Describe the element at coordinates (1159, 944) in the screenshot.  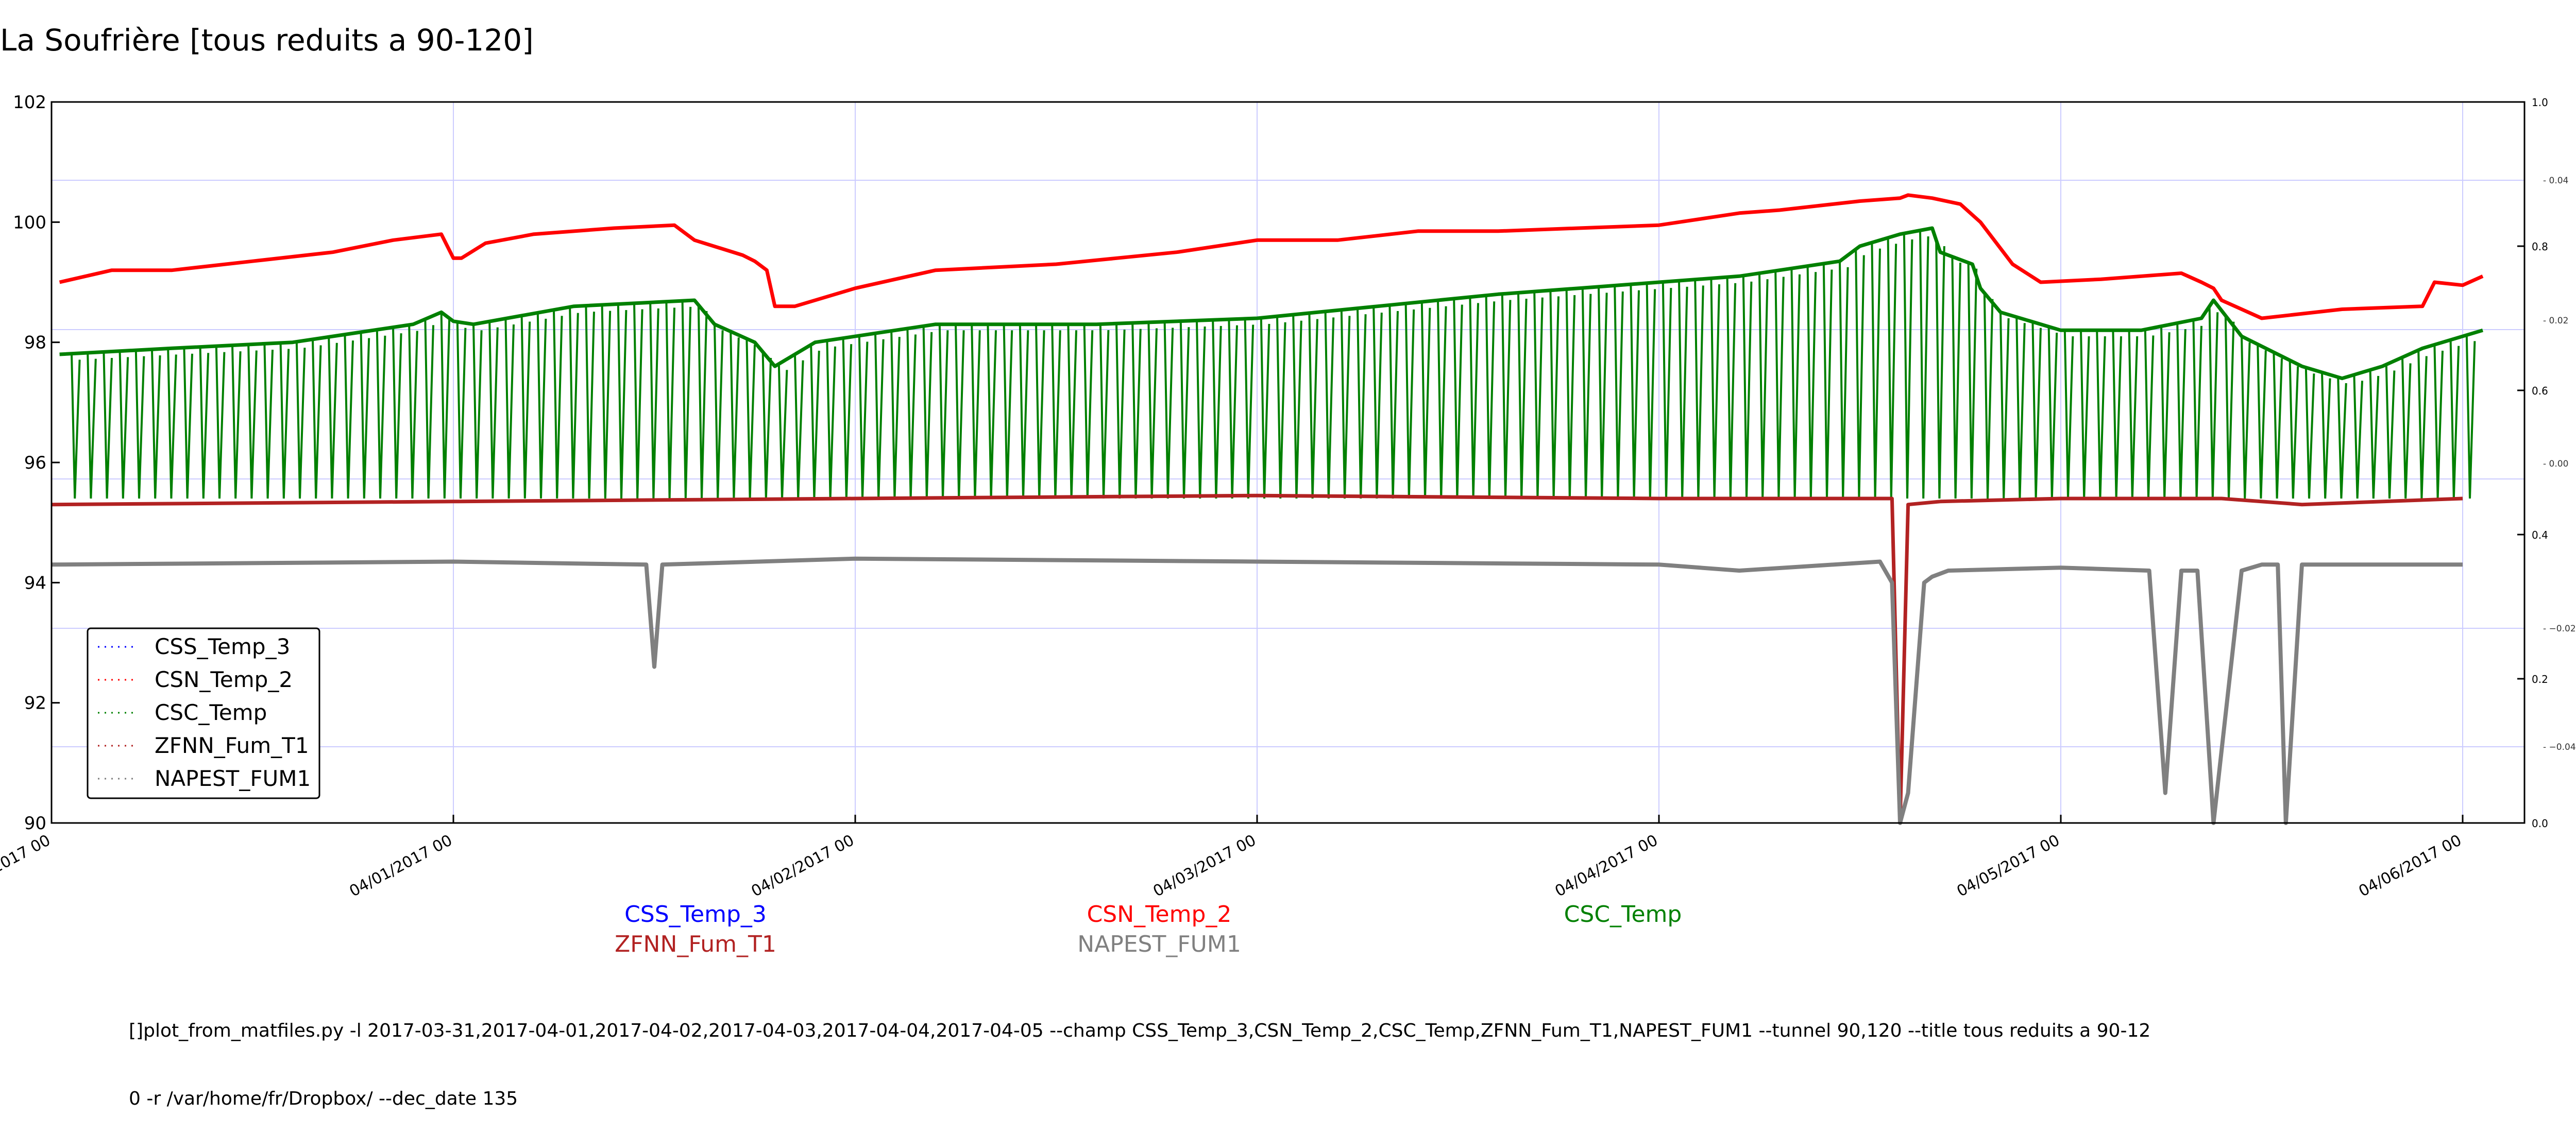
I see `bottom-legend-label: NAPEST_FUM1` at that location.